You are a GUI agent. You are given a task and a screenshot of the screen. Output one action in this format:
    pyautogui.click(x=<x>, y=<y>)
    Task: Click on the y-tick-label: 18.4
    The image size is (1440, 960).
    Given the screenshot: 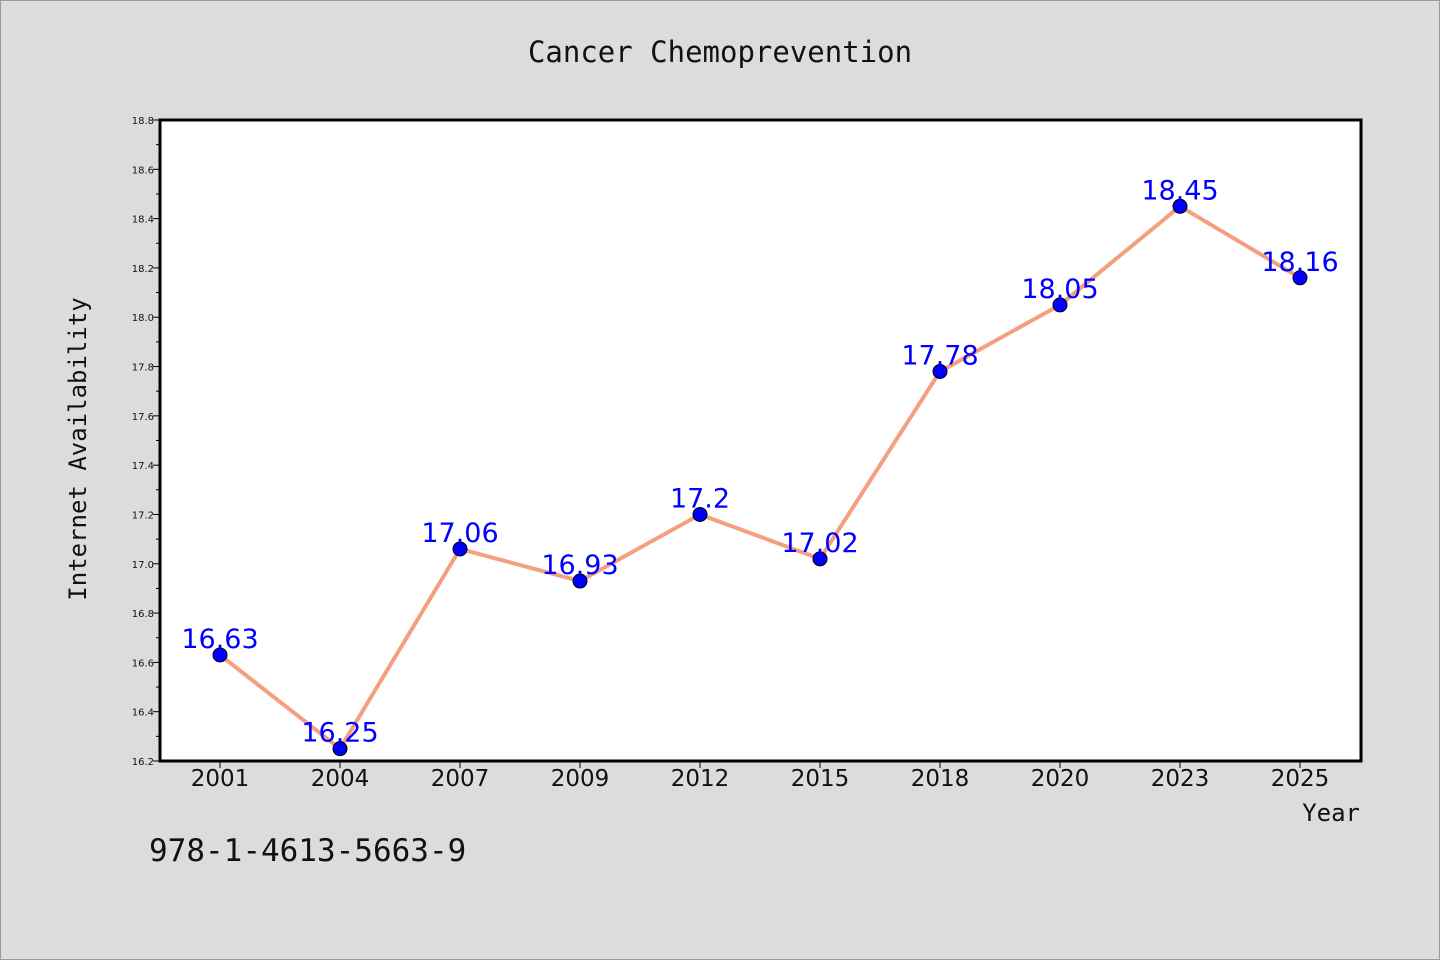 What is the action you would take?
    pyautogui.click(x=143, y=220)
    